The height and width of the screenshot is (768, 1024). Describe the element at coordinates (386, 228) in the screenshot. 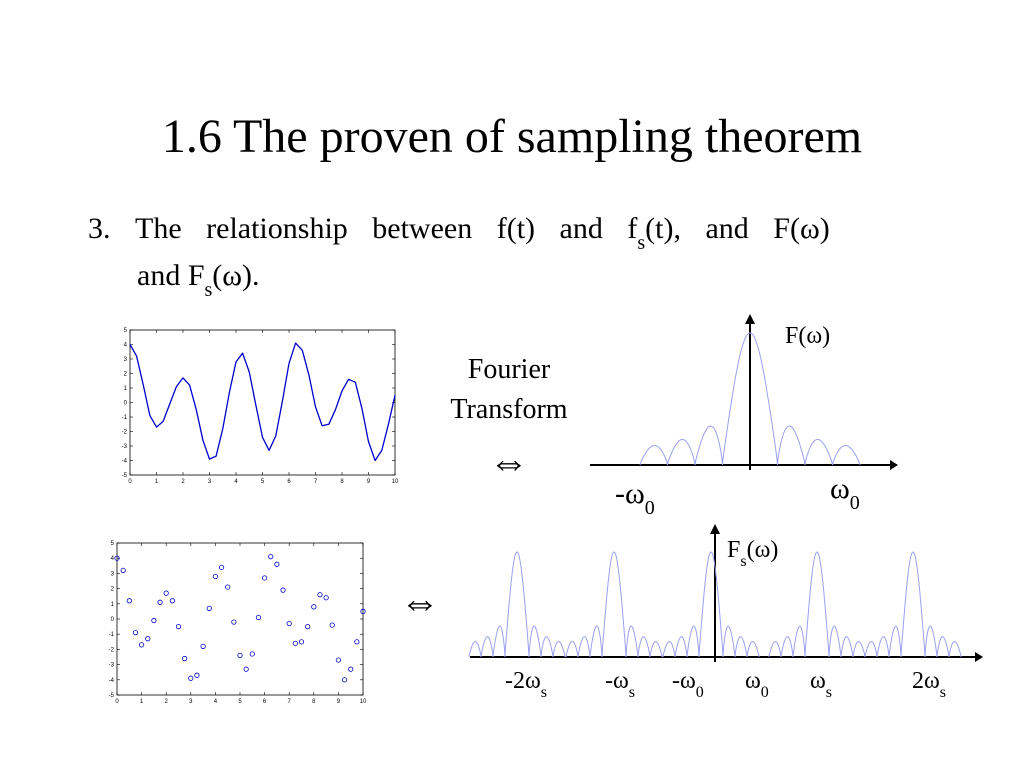

I see `item-text: The relationship between f(t) and f` at that location.